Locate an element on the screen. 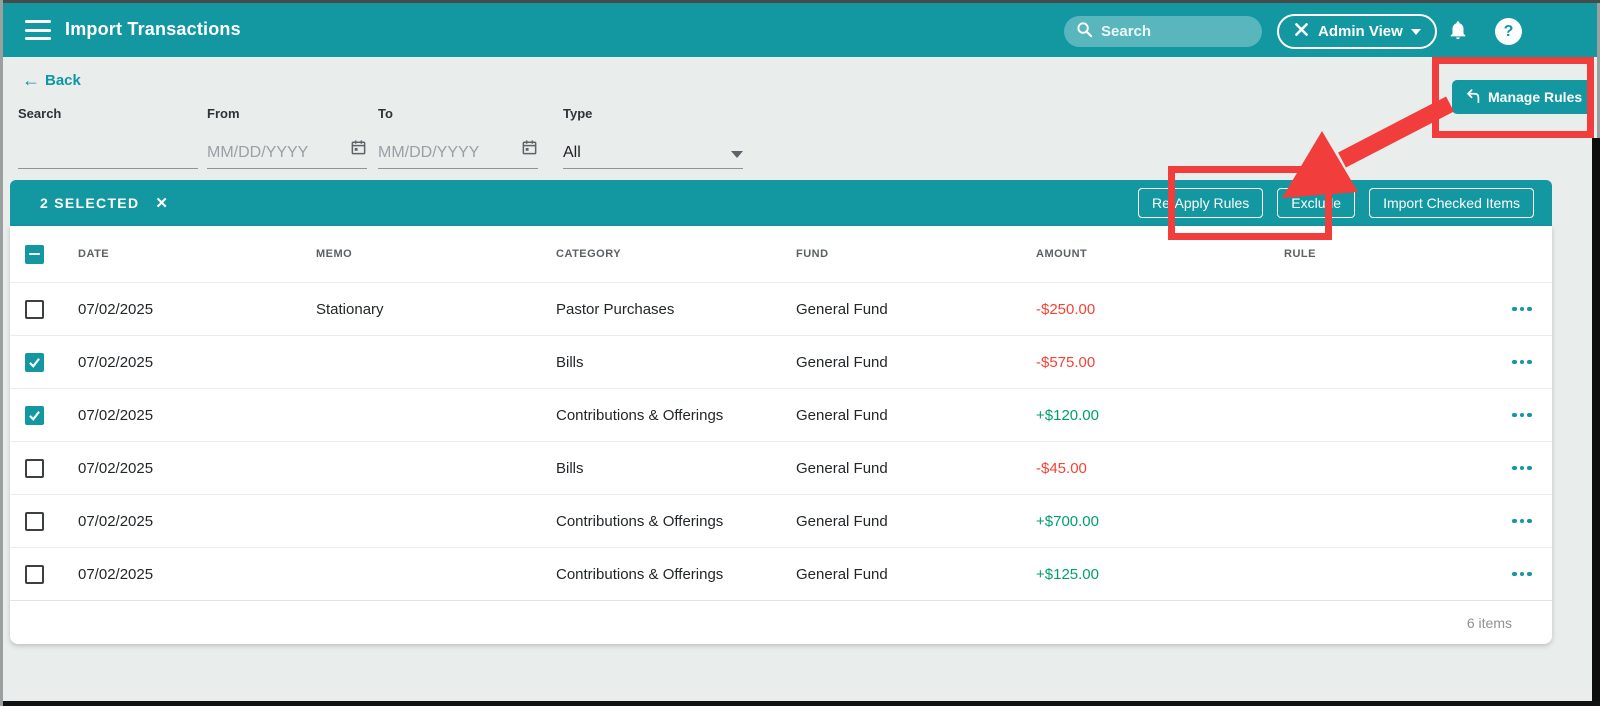 The width and height of the screenshot is (1600, 706). search-icon is located at coordinates (1084, 32).